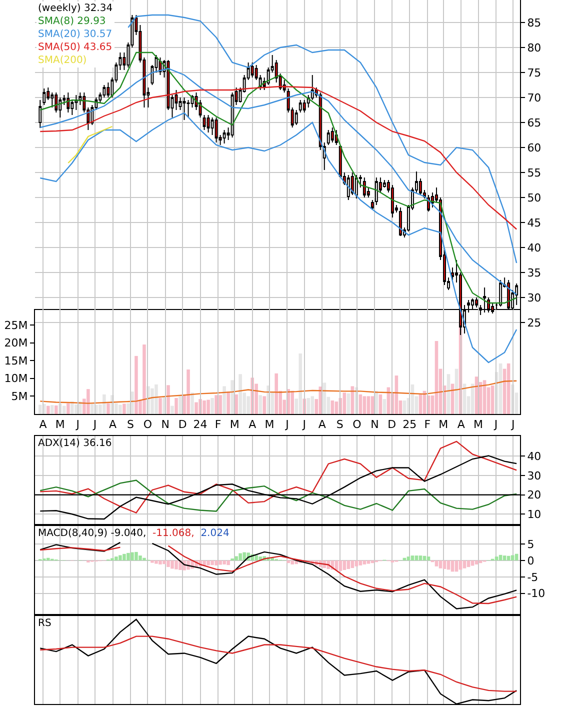 This screenshot has width=566, height=706. I want to click on series-label: MACD(8,40,9) -9.040,, so click(92, 533).